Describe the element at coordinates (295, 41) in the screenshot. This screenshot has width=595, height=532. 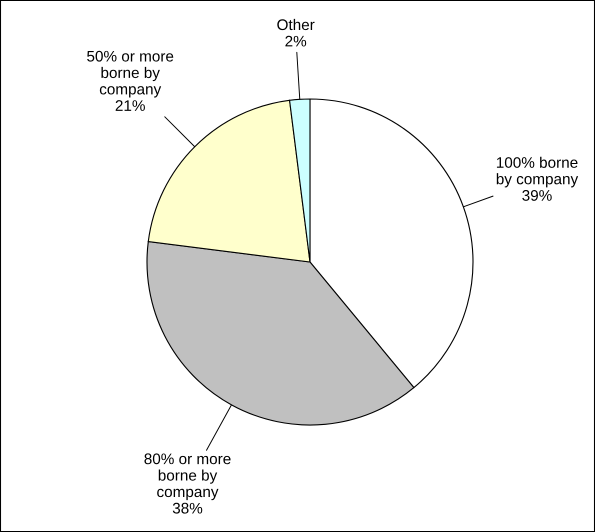
I see `data-label: 2%` at that location.